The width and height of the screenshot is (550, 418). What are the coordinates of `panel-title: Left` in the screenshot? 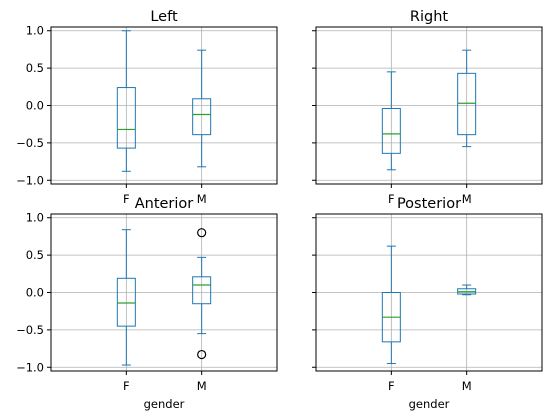 It's located at (164, 17).